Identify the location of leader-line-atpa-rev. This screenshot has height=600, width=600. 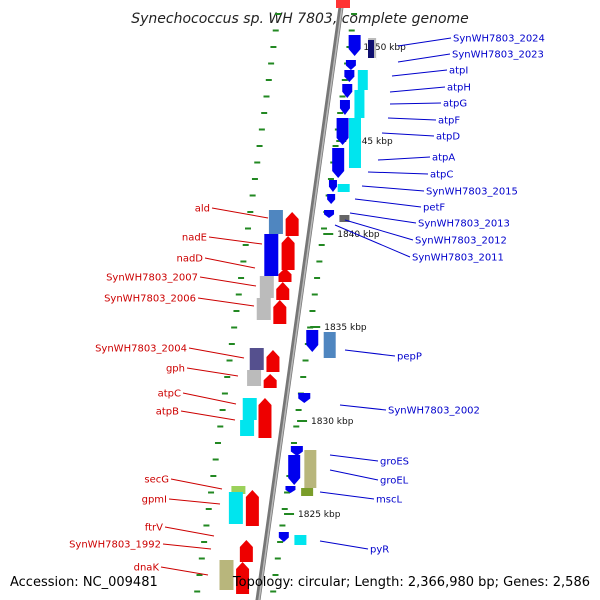
(404, 158).